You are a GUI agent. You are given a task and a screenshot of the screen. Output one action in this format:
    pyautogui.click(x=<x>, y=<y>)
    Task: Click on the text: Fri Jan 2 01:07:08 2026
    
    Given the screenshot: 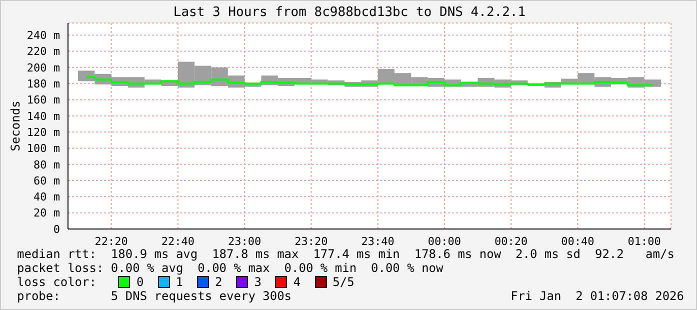 What is the action you would take?
    pyautogui.click(x=597, y=296)
    